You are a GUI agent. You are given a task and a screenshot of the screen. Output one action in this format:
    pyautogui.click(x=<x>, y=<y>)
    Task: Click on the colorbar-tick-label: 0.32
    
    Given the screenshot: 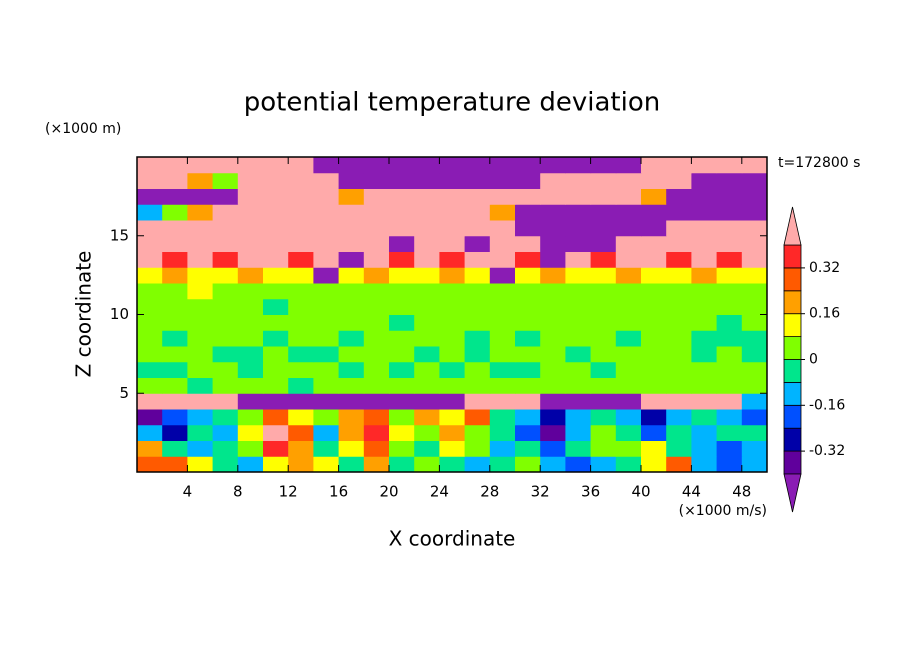 What is the action you would take?
    pyautogui.click(x=824, y=268)
    